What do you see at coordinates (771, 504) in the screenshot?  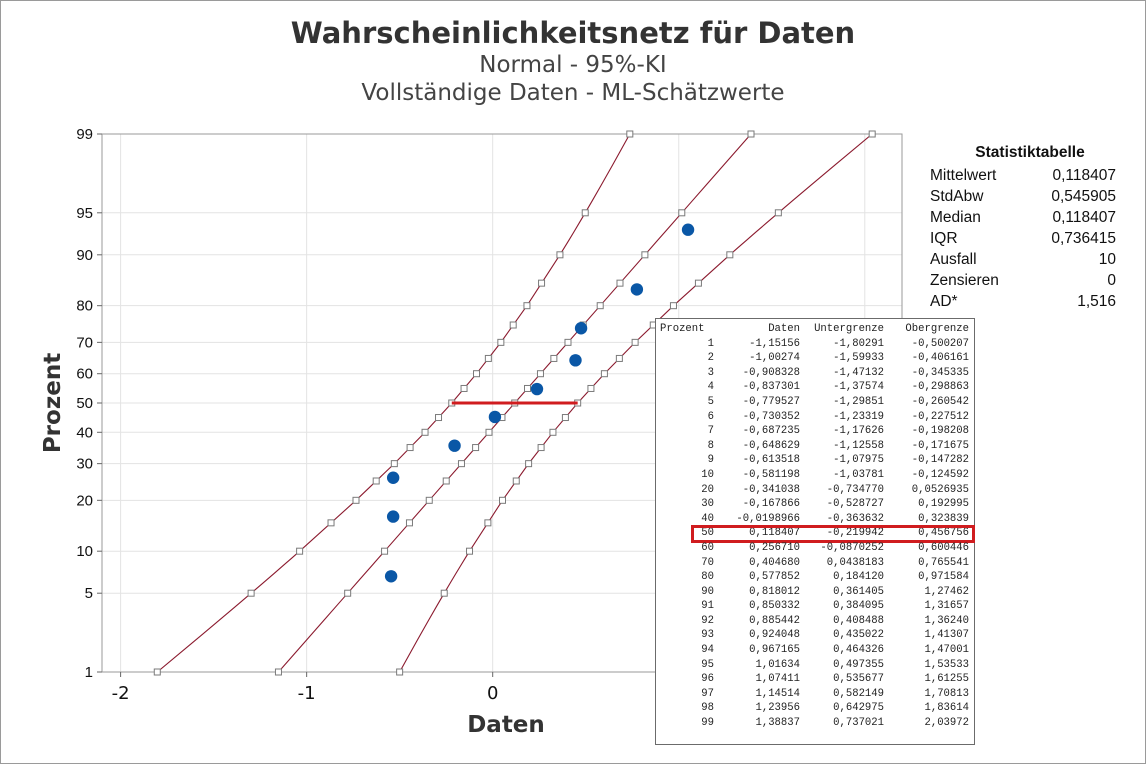 I see `cell-daten: -0,167866` at bounding box center [771, 504].